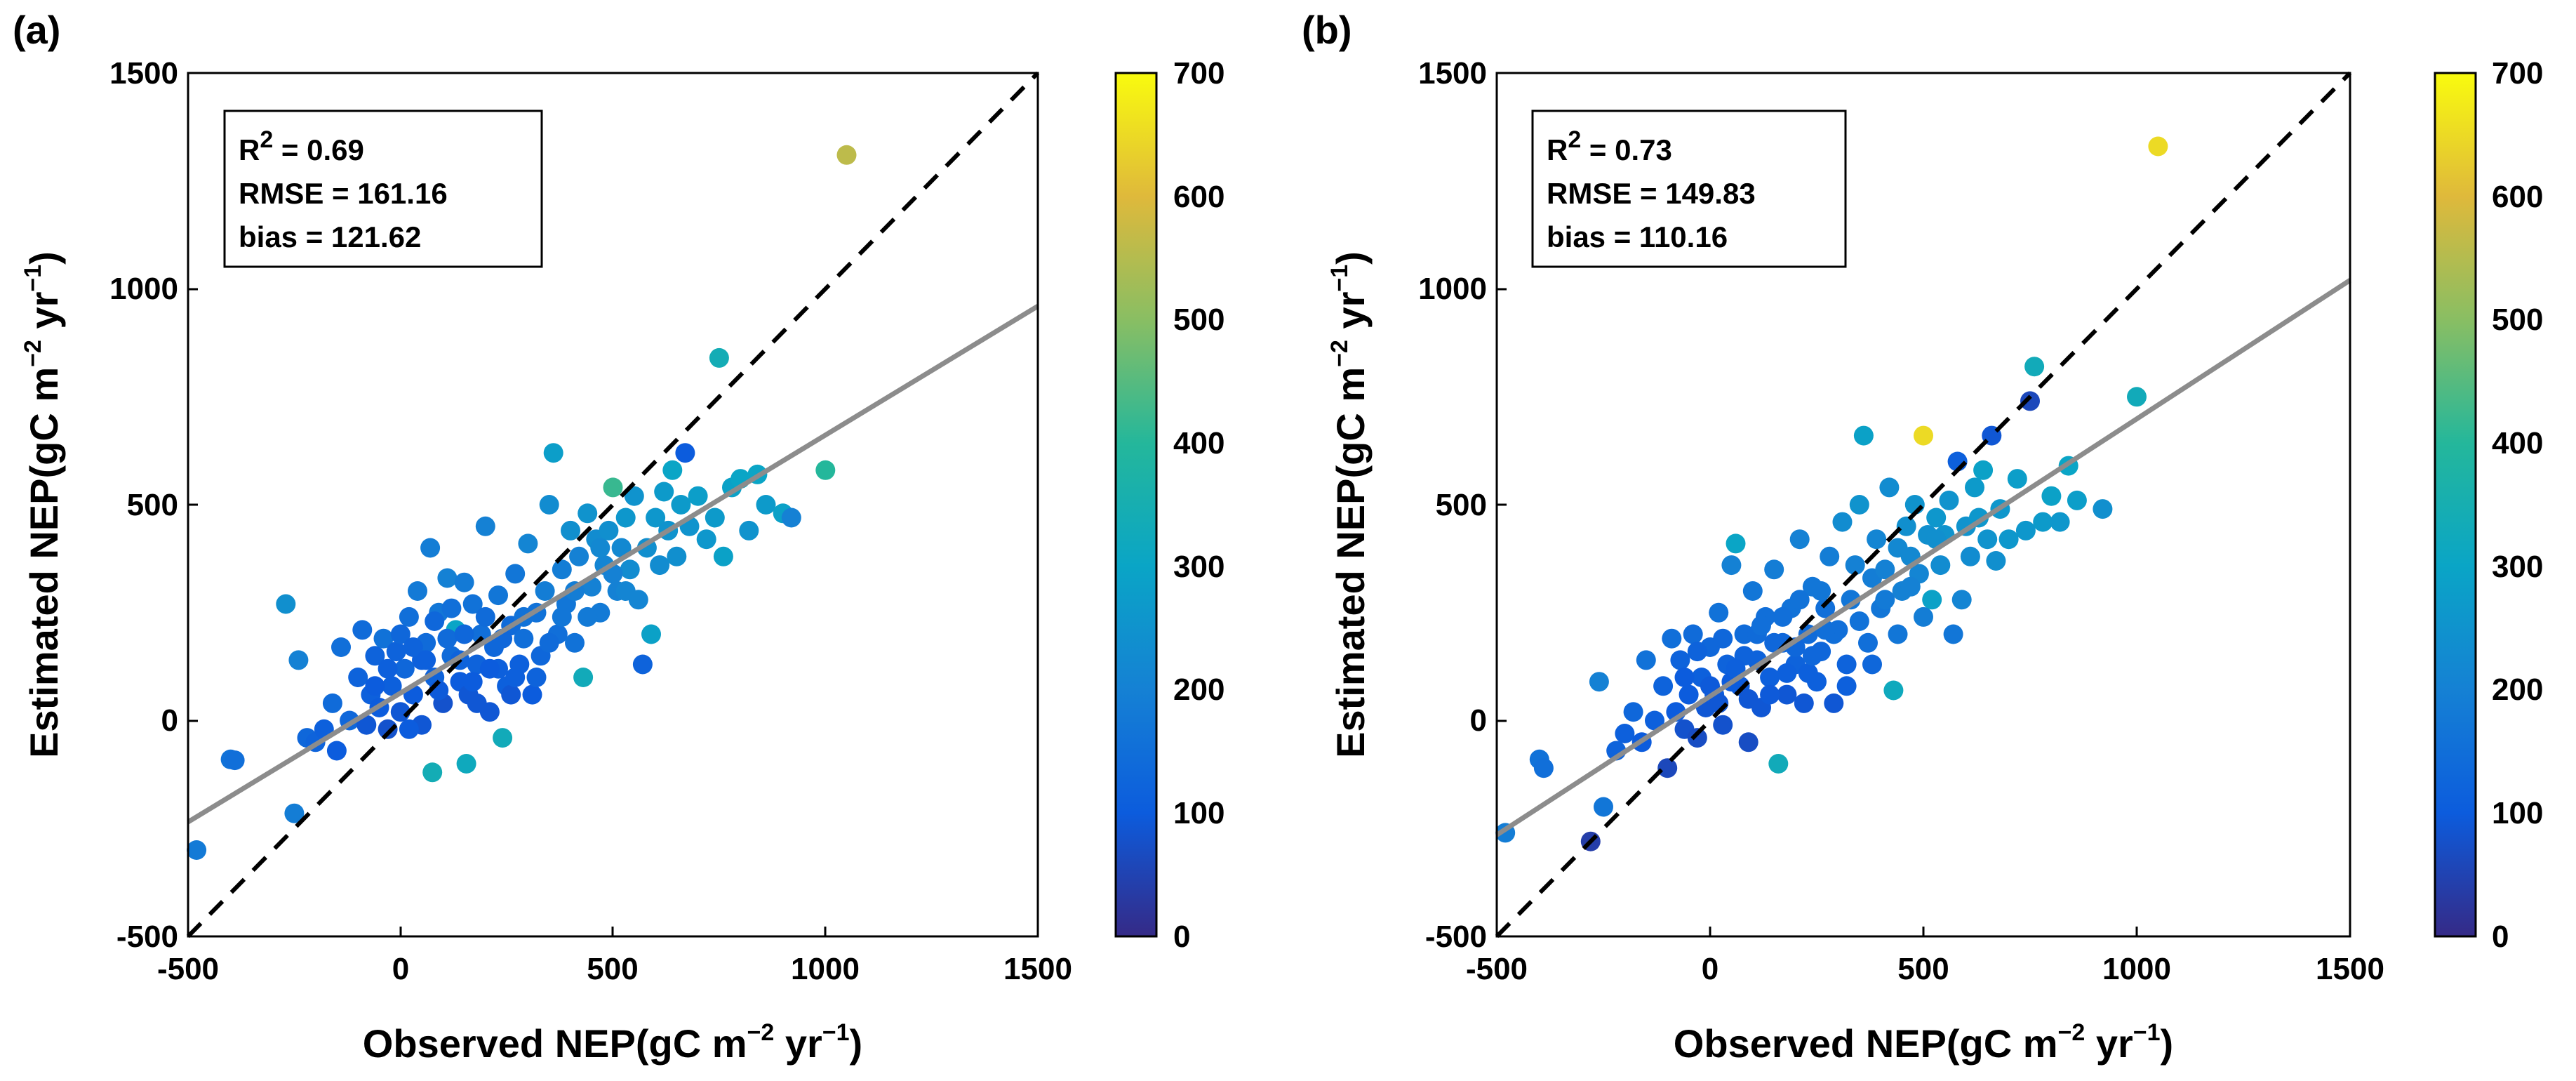 Image resolution: width=2576 pixels, height=1081 pixels. I want to click on panel-a-stats-box: R2 = 0.69 RMSE = 161.16 bias = 121.62, so click(383, 189).